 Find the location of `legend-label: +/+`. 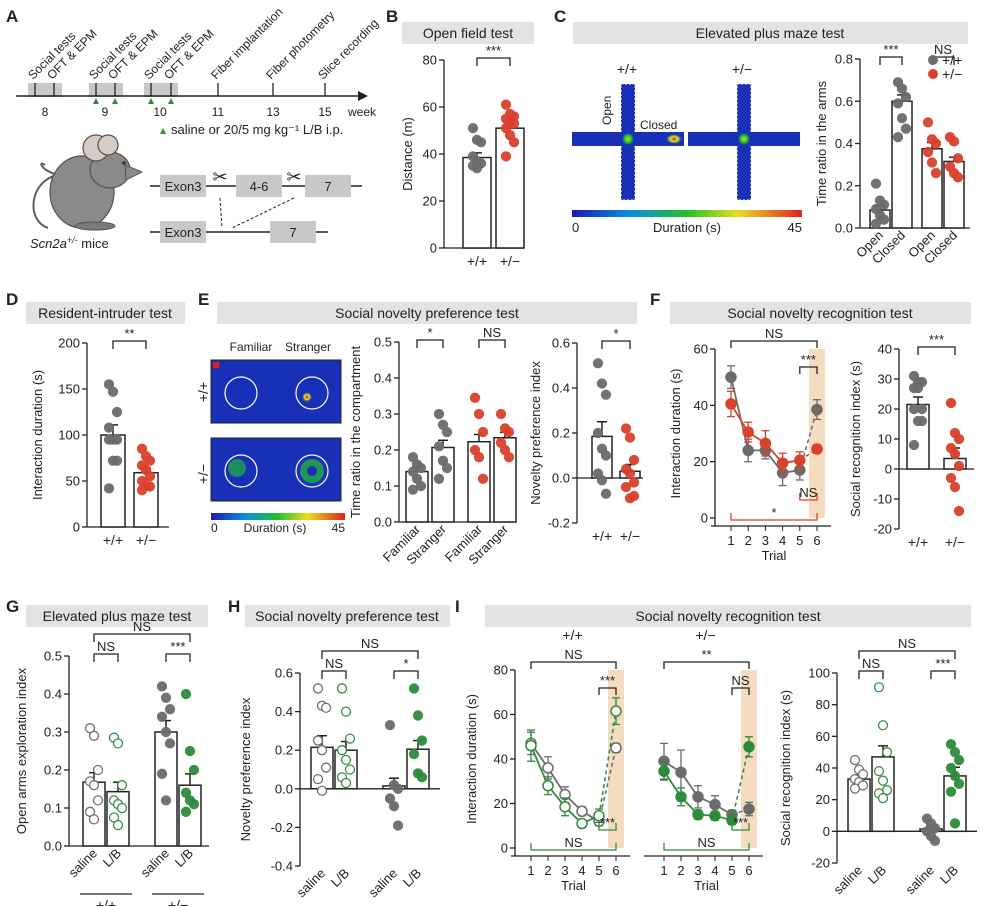

legend-label: +/+ is located at coordinates (952, 60).